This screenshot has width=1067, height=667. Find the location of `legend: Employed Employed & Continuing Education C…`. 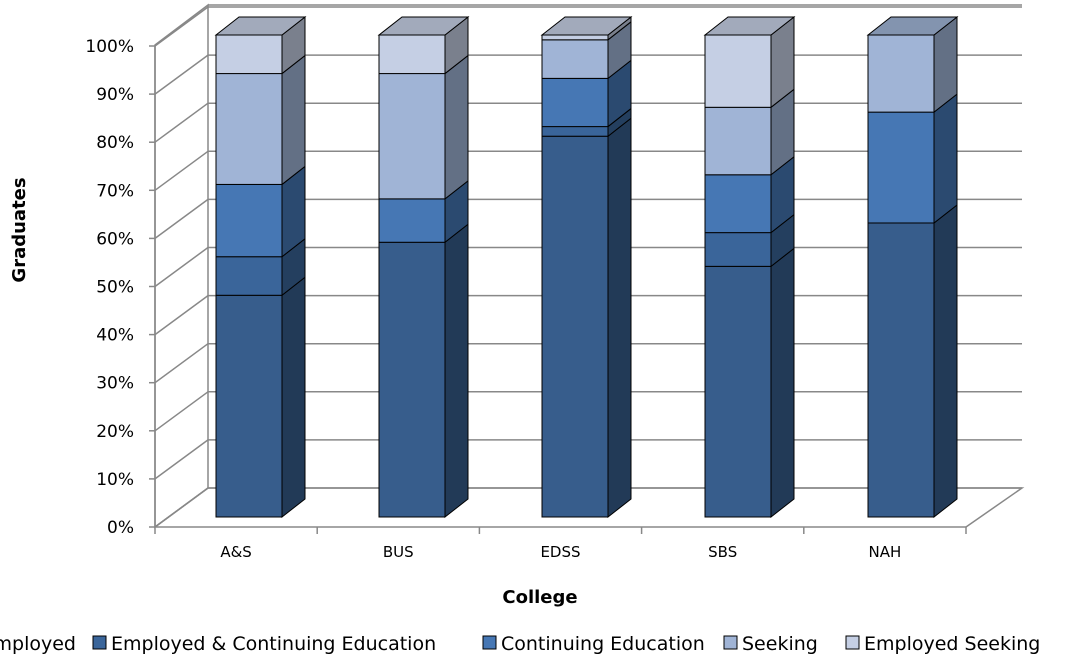

legend: Employed Employed & Continuing Education C… is located at coordinates (520, 644).